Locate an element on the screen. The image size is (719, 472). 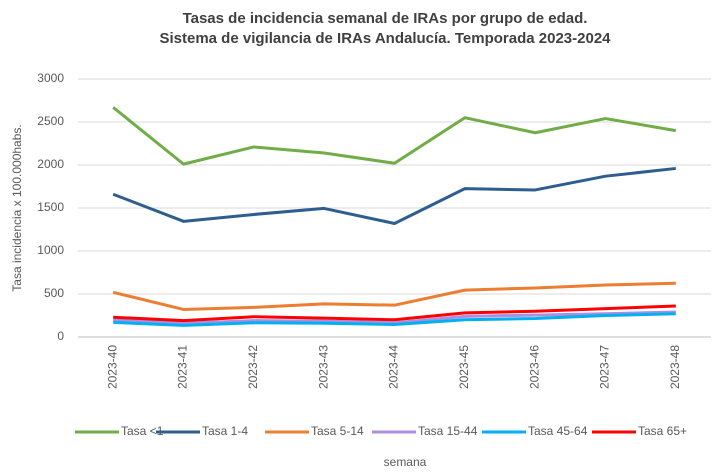
y-tick-label: 1500 is located at coordinates (50, 207).